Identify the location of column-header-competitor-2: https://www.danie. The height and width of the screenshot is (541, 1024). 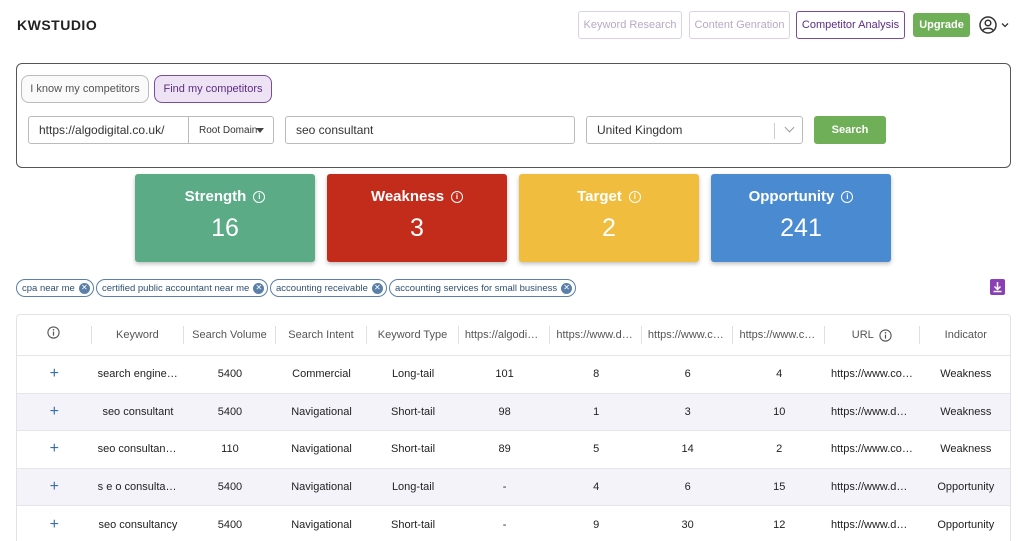
(596, 335).